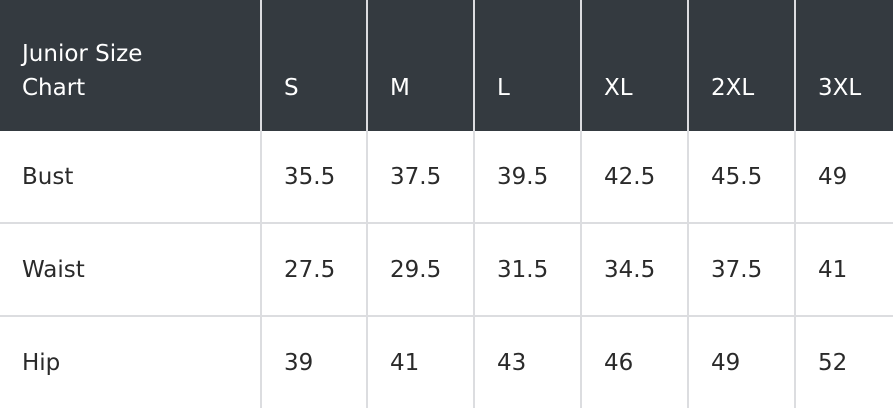 The height and width of the screenshot is (408, 893). I want to click on cell: 39.5, so click(527, 177).